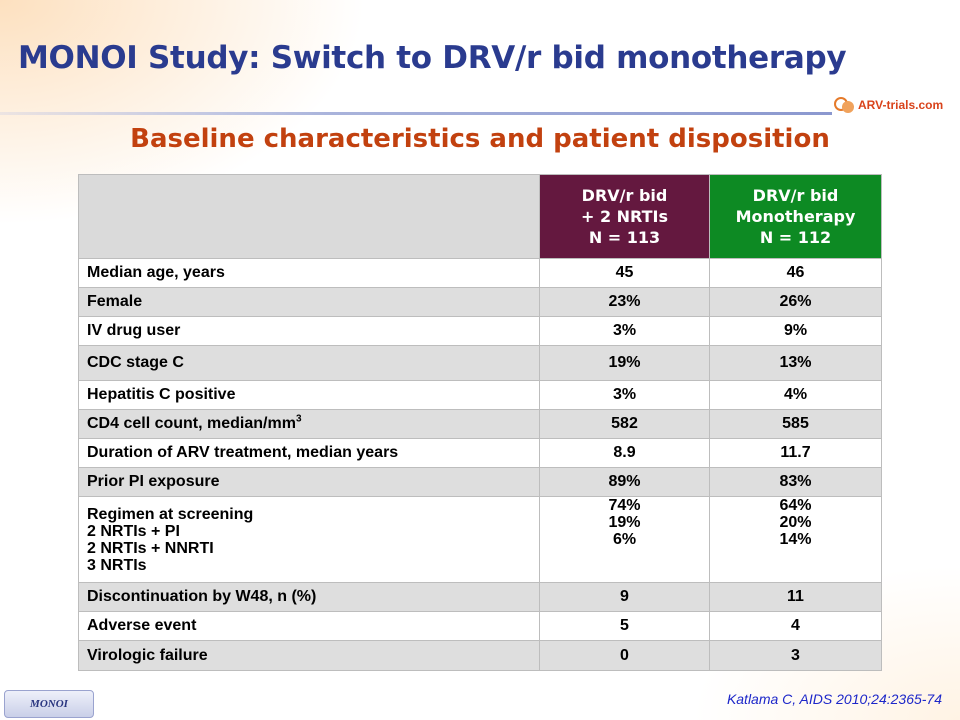  I want to click on row-label: Duration of ARV treatment, median years, so click(309, 453).